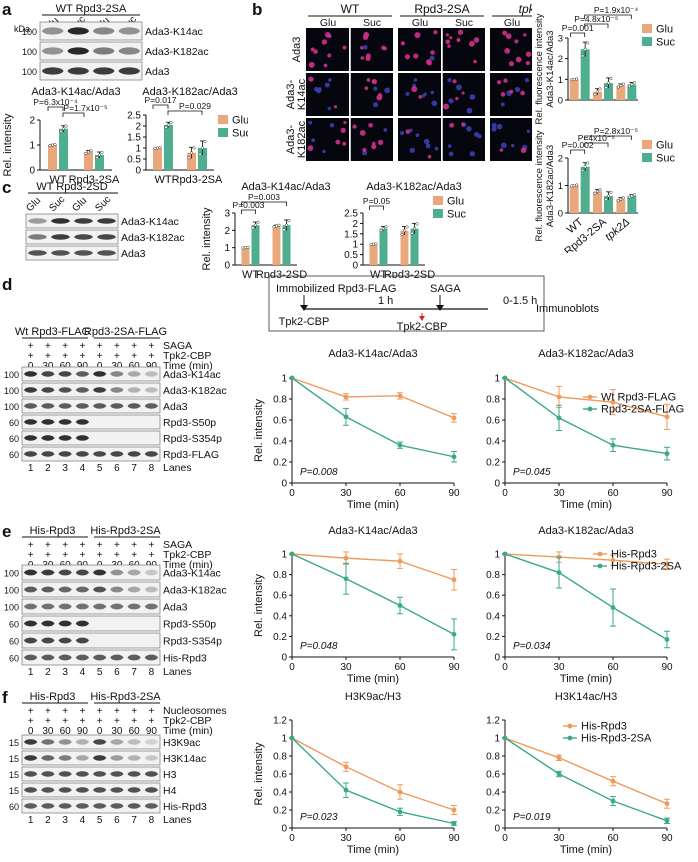  I want to click on row-label: Ada3-, so click(291, 139).